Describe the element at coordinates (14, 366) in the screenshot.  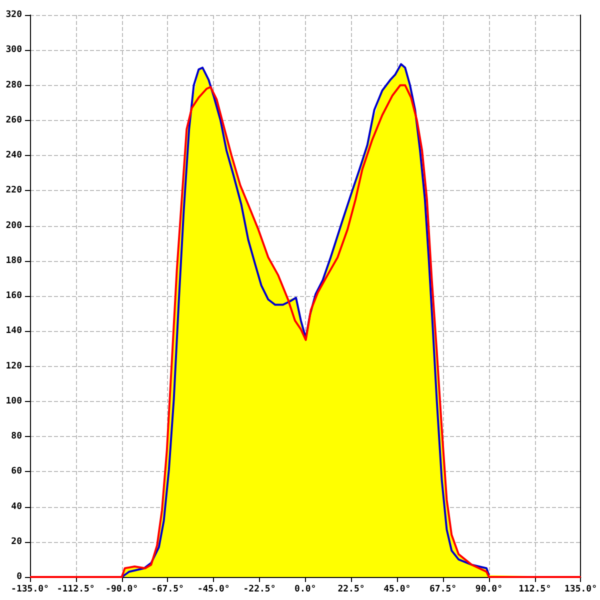
I see `y-tick-label: 120` at that location.